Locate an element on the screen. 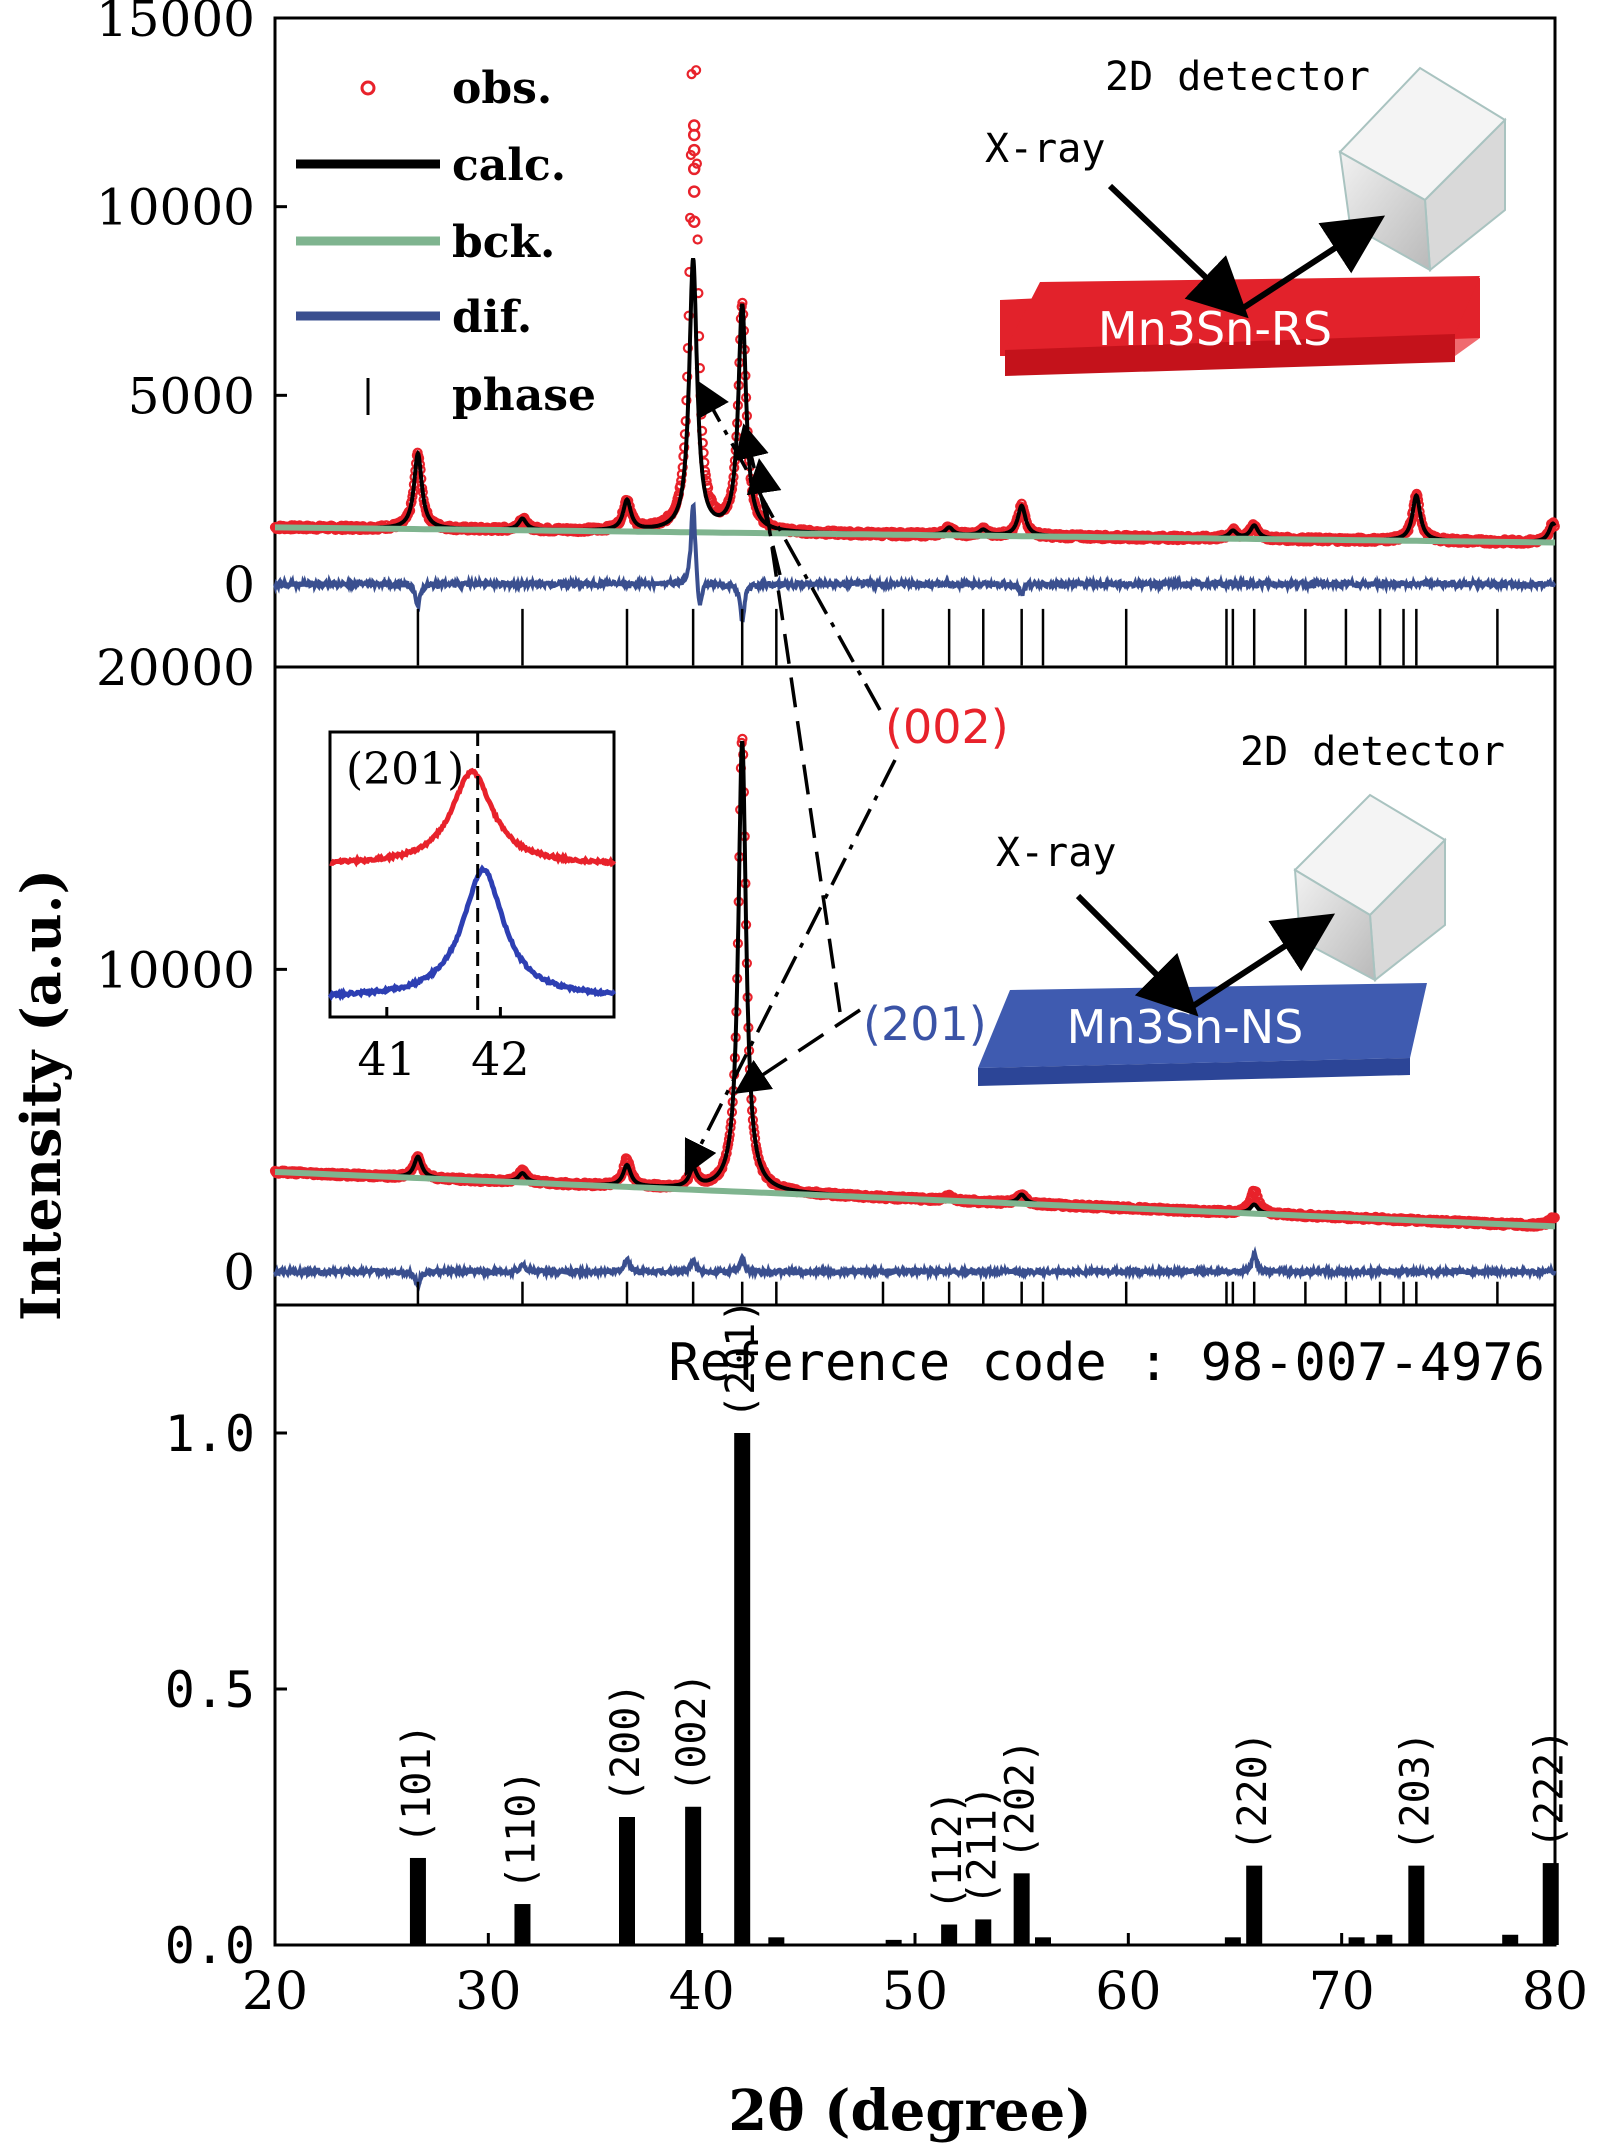  label-002: (002) is located at coordinates (947, 727).